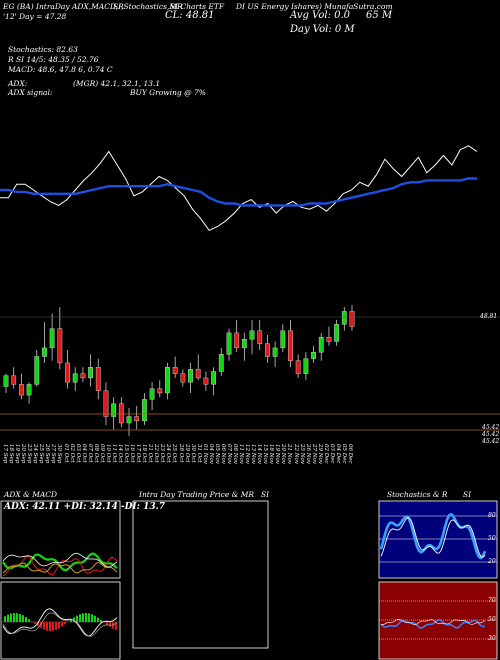 Image resolution: width=500 pixels, height=660 pixels. What do you see at coordinates (29, 454) in the screenshot?
I see `x-axis-date-label: 23 Sep` at bounding box center [29, 454].